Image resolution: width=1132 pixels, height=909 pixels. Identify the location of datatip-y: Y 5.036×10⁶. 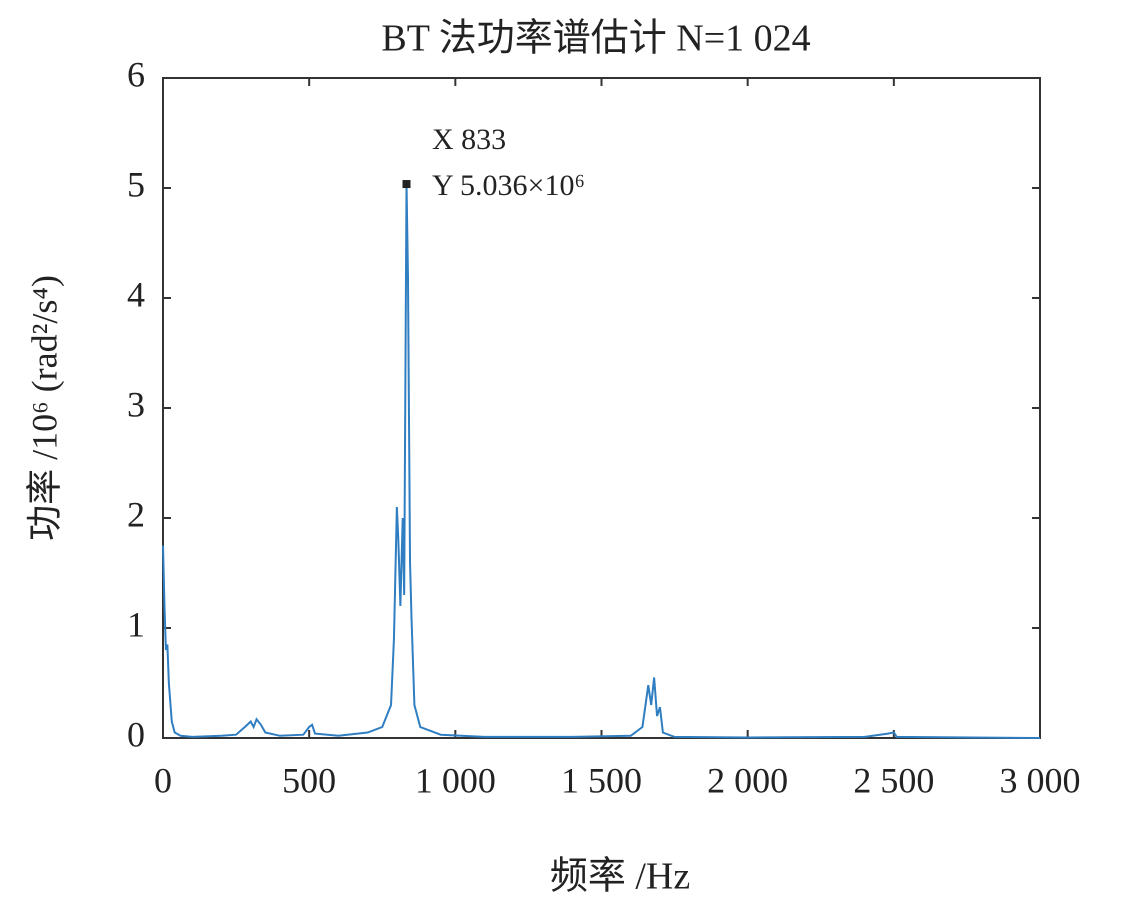
(508, 185).